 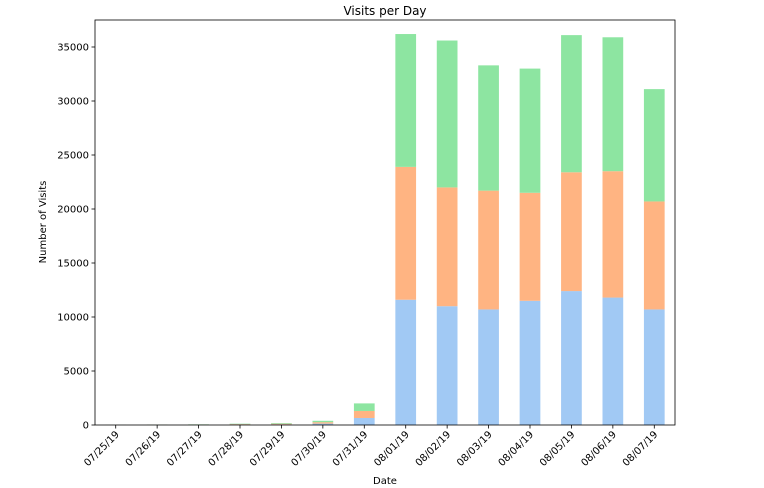 What do you see at coordinates (558, 449) in the screenshot?
I see `x-tick-label: 08/05/19` at bounding box center [558, 449].